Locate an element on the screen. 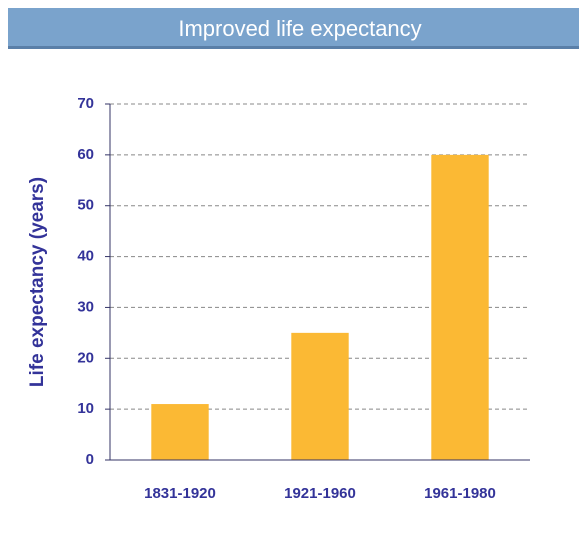 This screenshot has height=536, width=587. y-tick-label: 40 is located at coordinates (85, 256).